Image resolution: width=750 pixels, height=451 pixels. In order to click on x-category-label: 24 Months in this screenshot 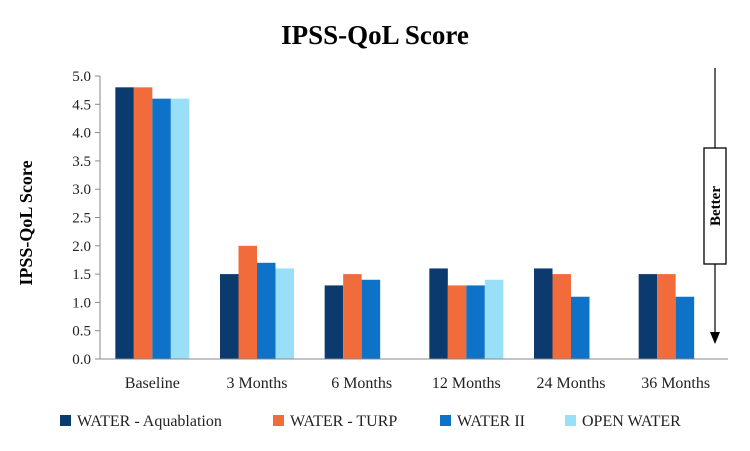, I will do `click(571, 383)`.